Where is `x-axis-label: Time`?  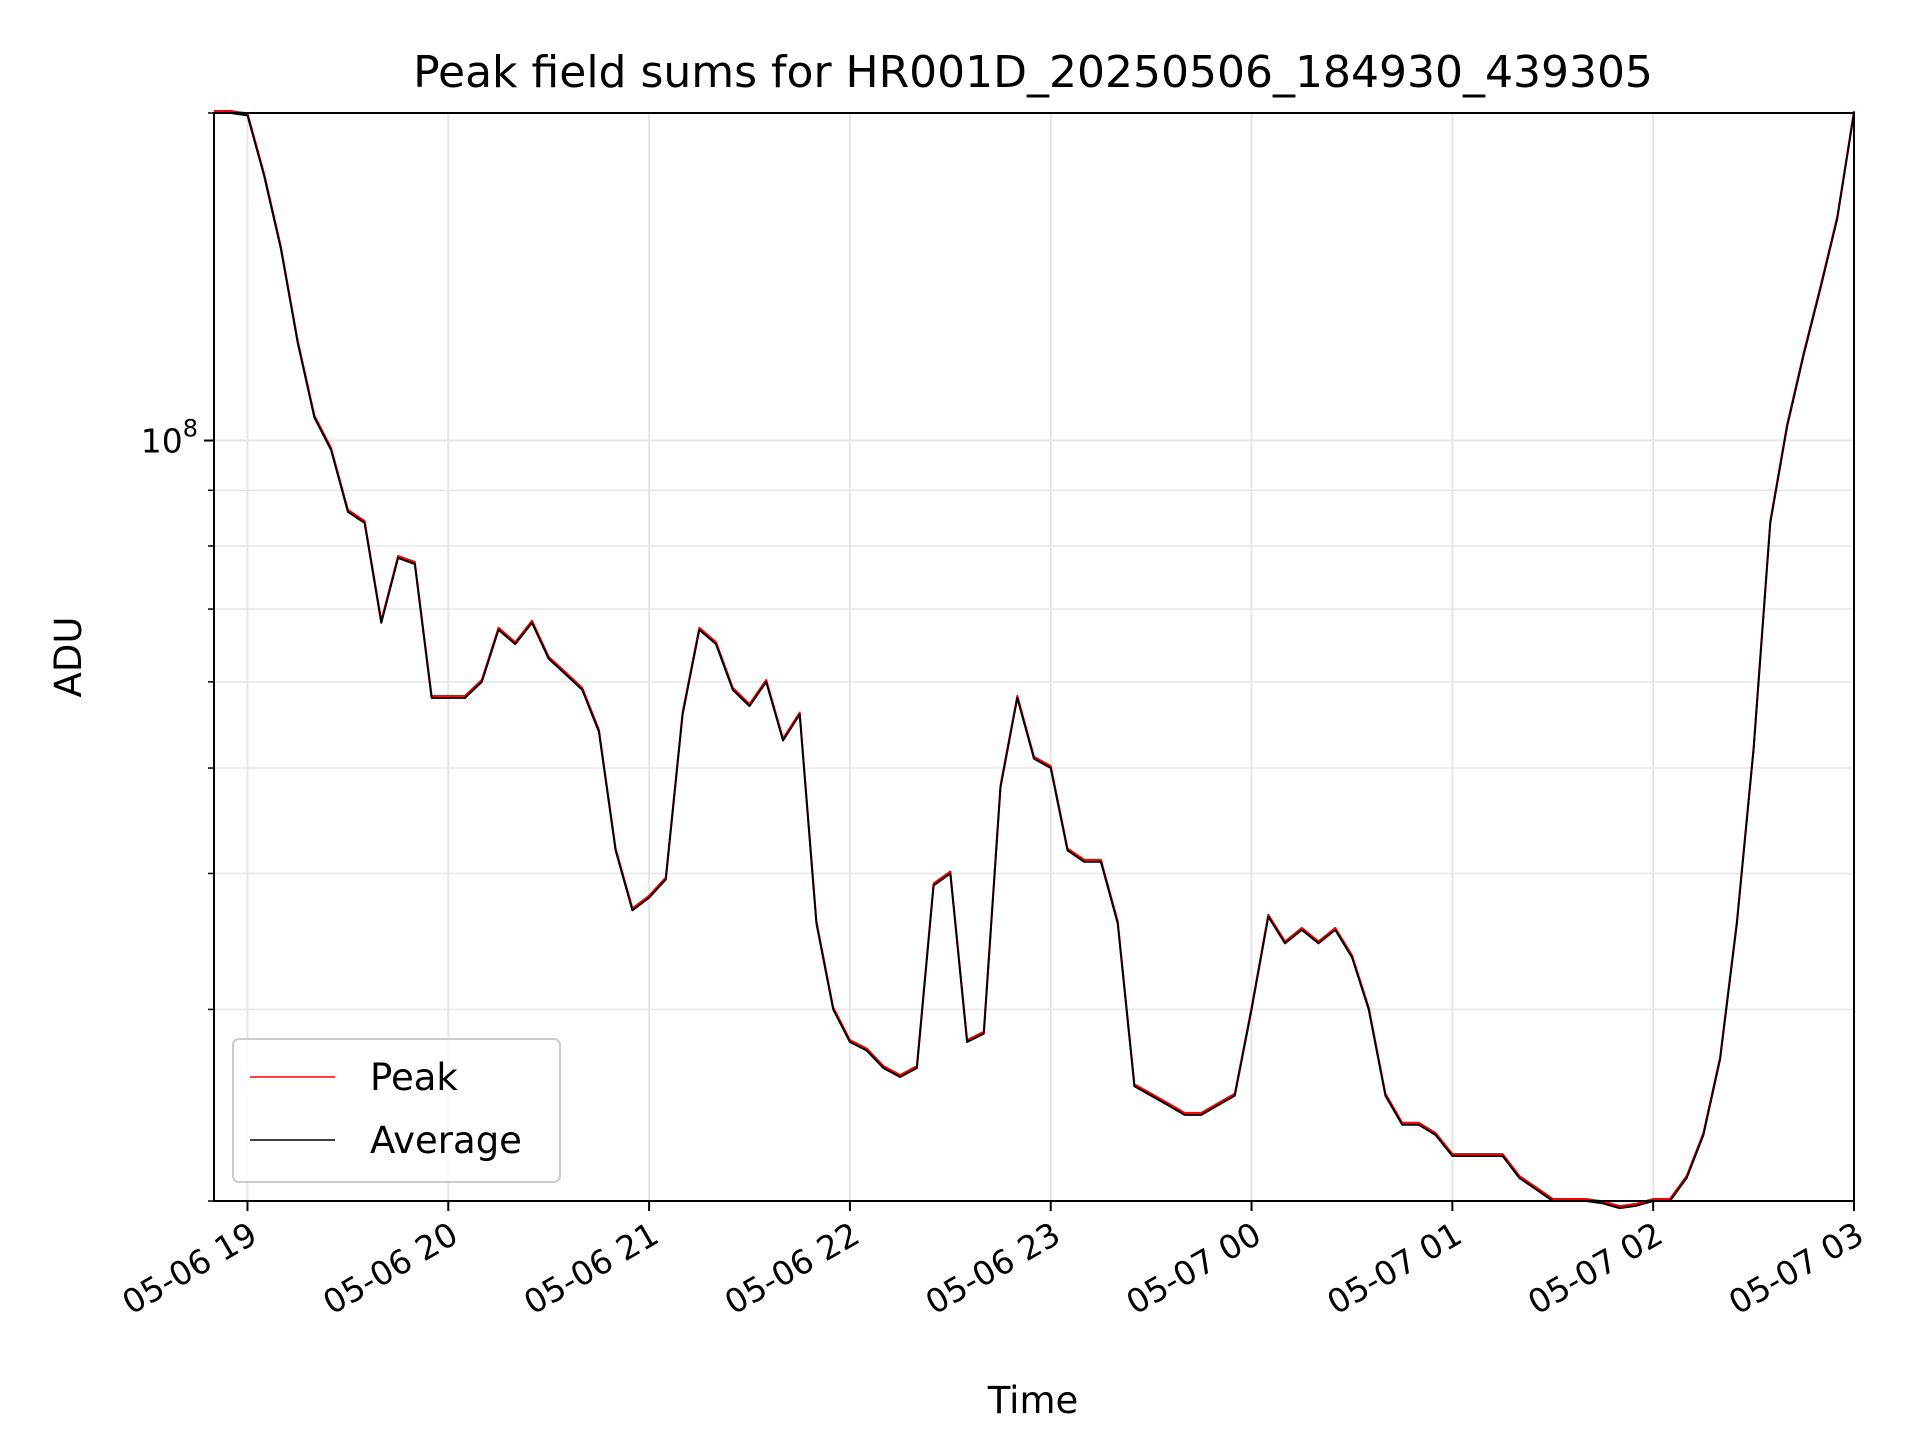
x-axis-label: Time is located at coordinates (1033, 1400).